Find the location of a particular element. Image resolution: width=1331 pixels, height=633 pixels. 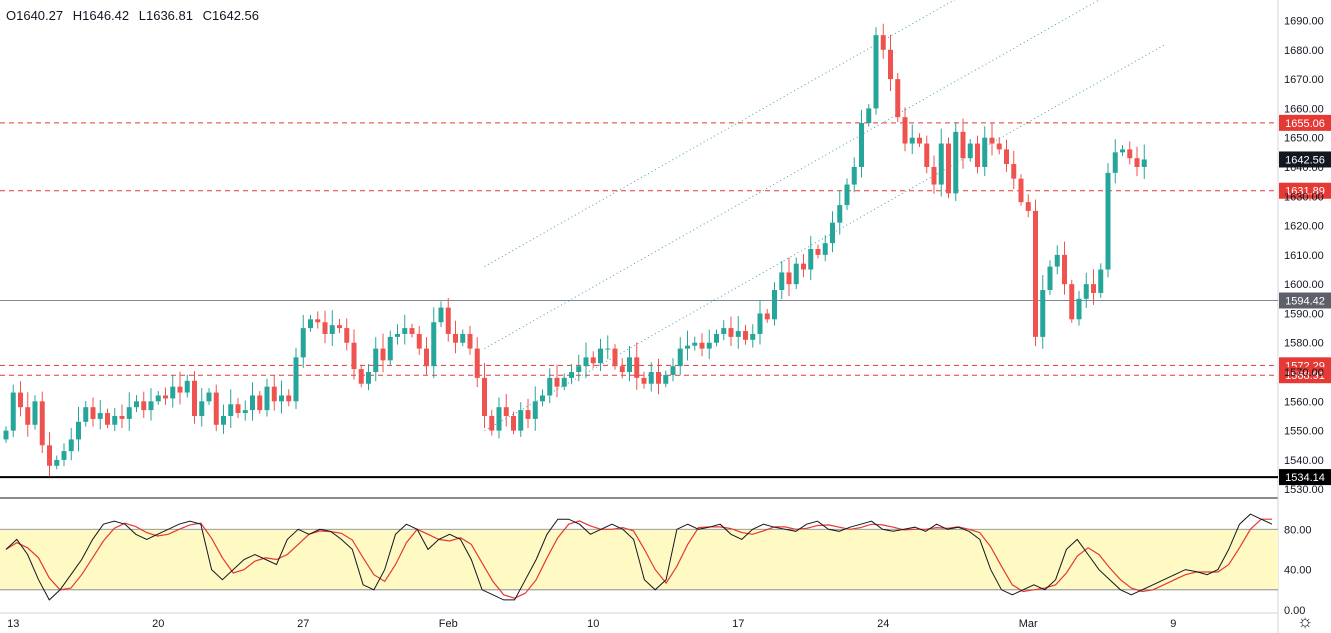

x-tick-label: 20 is located at coordinates (158, 624).